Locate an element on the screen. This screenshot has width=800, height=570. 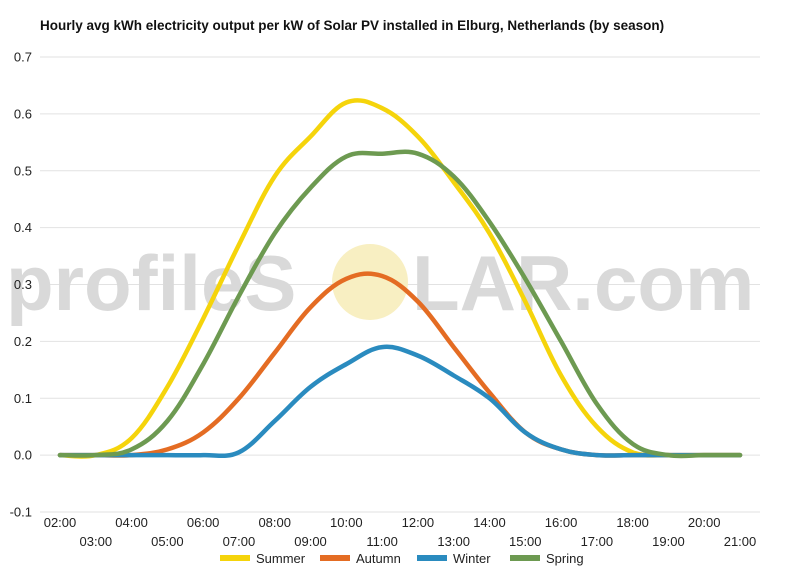
x-tick-label: 04:00 is located at coordinates (131, 522).